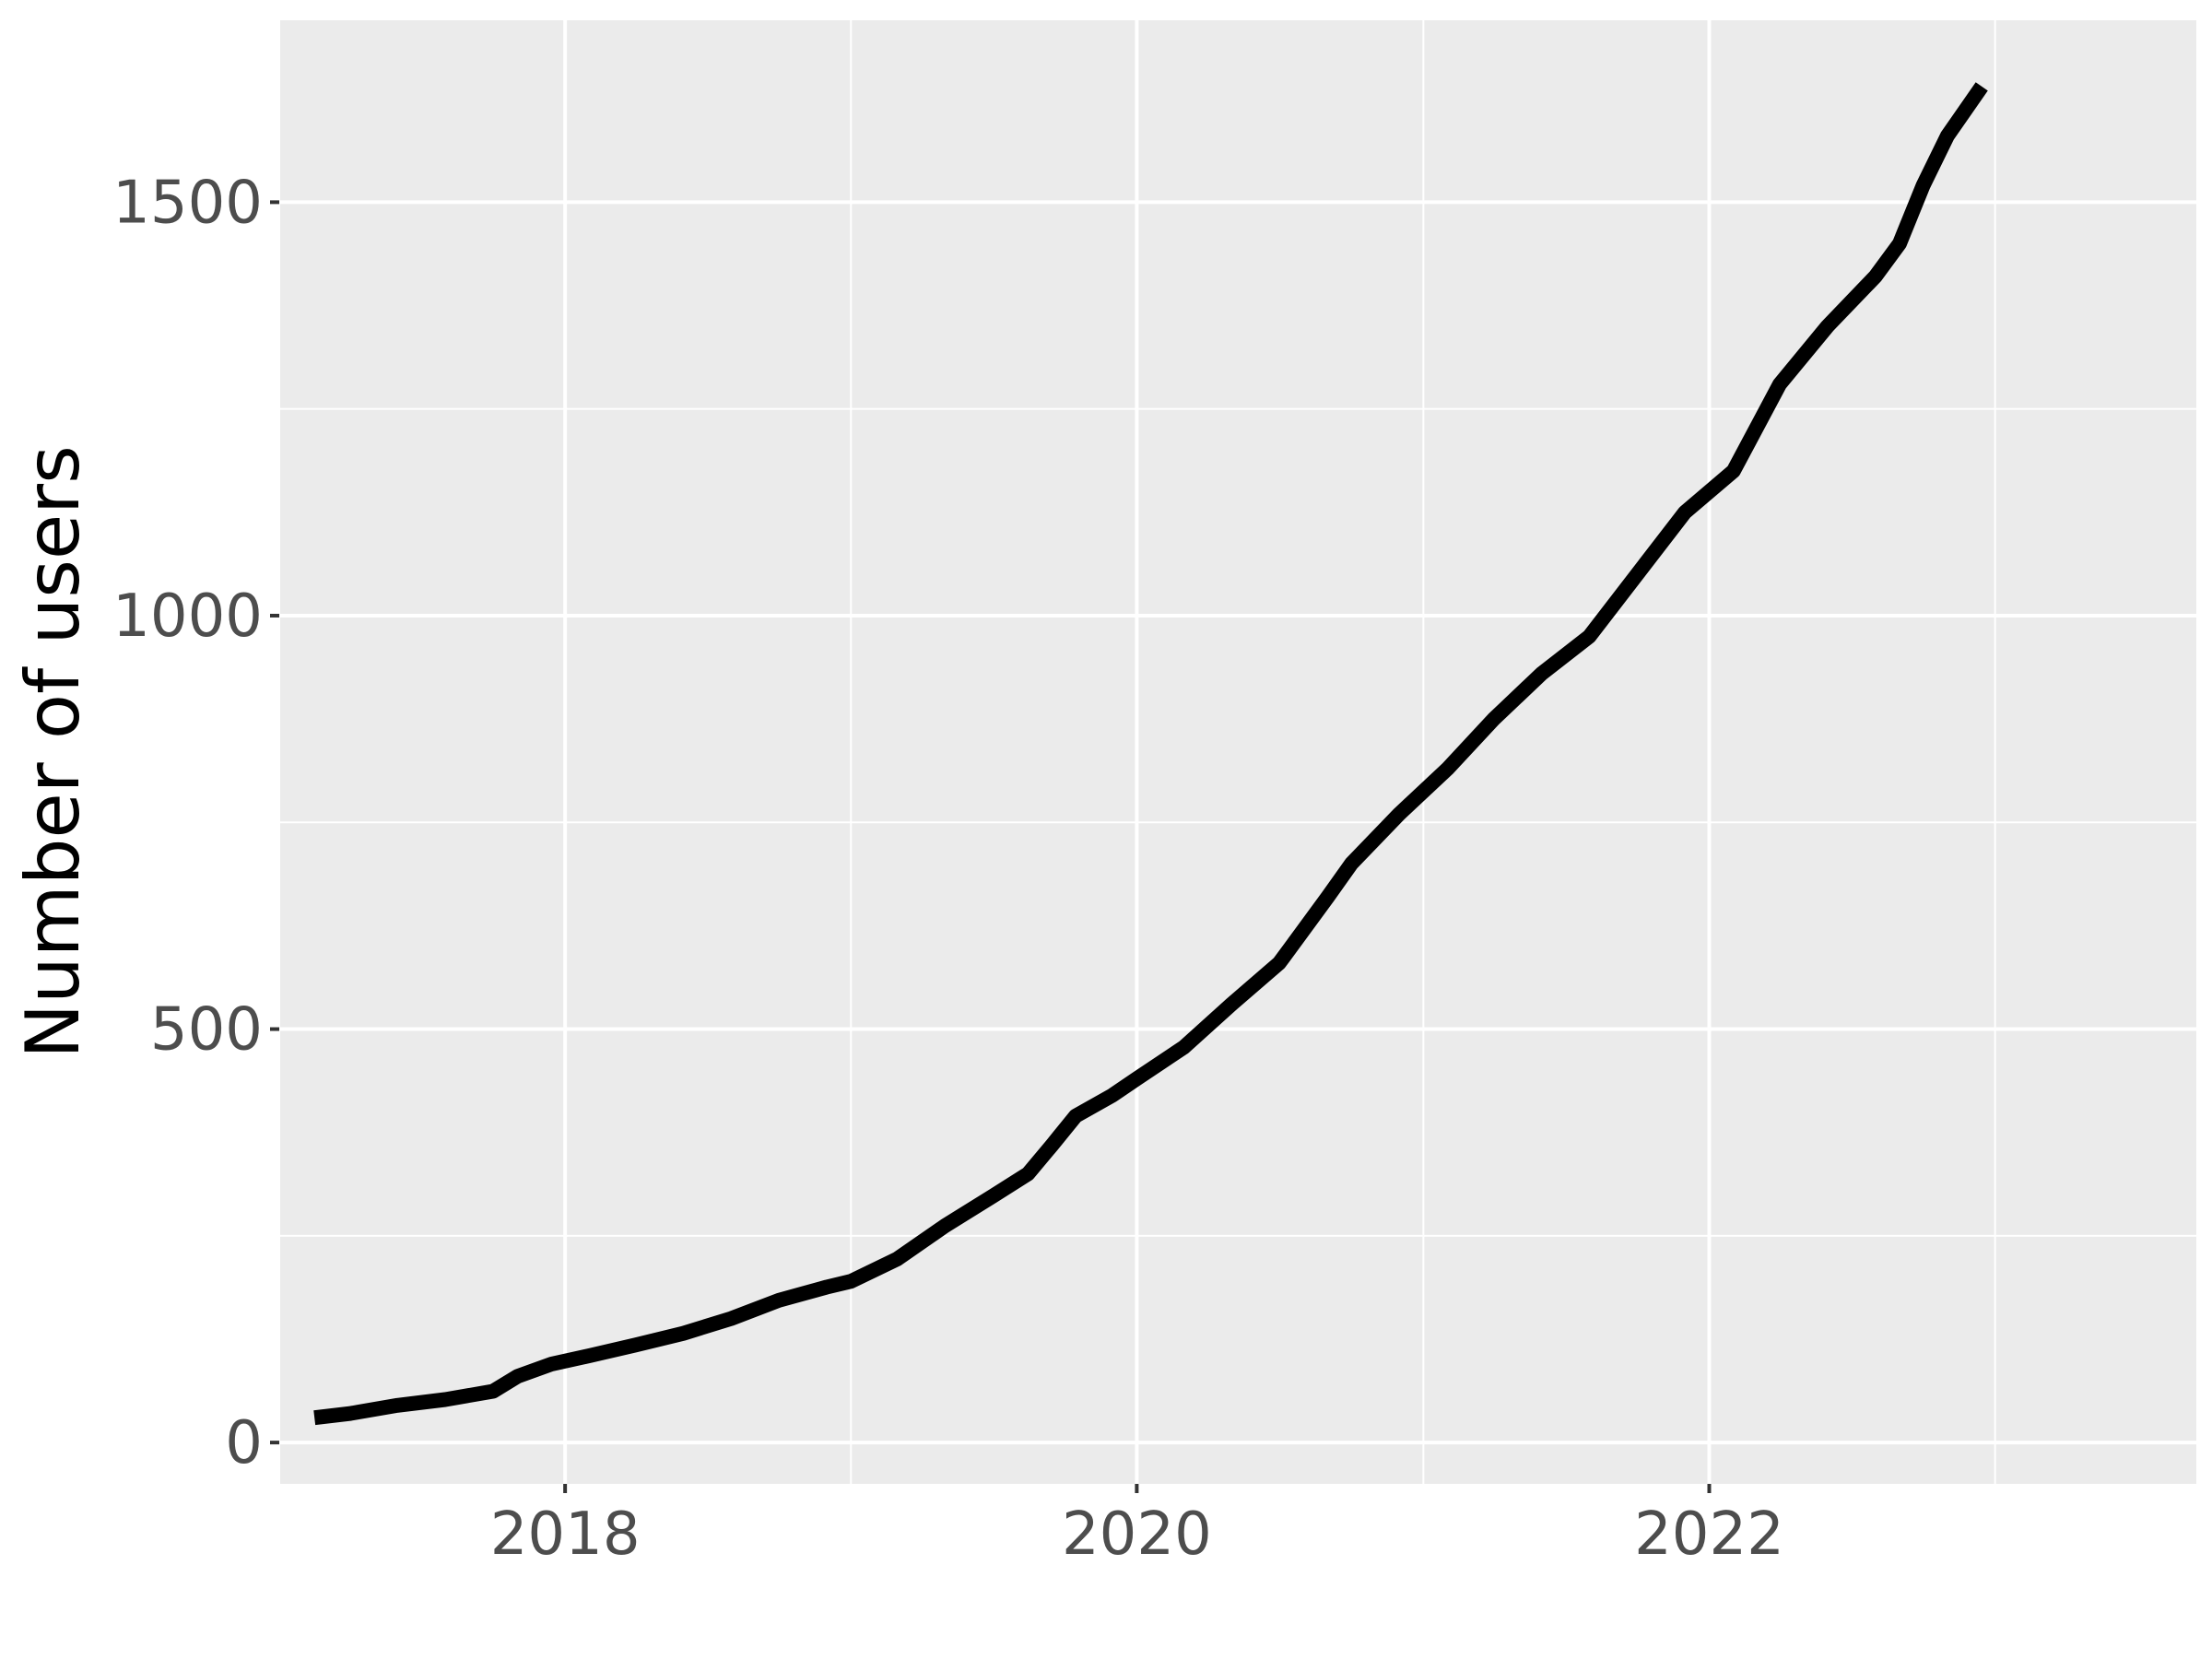 The image size is (2212, 1659). I want to click on x-axis: 2018 2020 2022, so click(1137, 1526).